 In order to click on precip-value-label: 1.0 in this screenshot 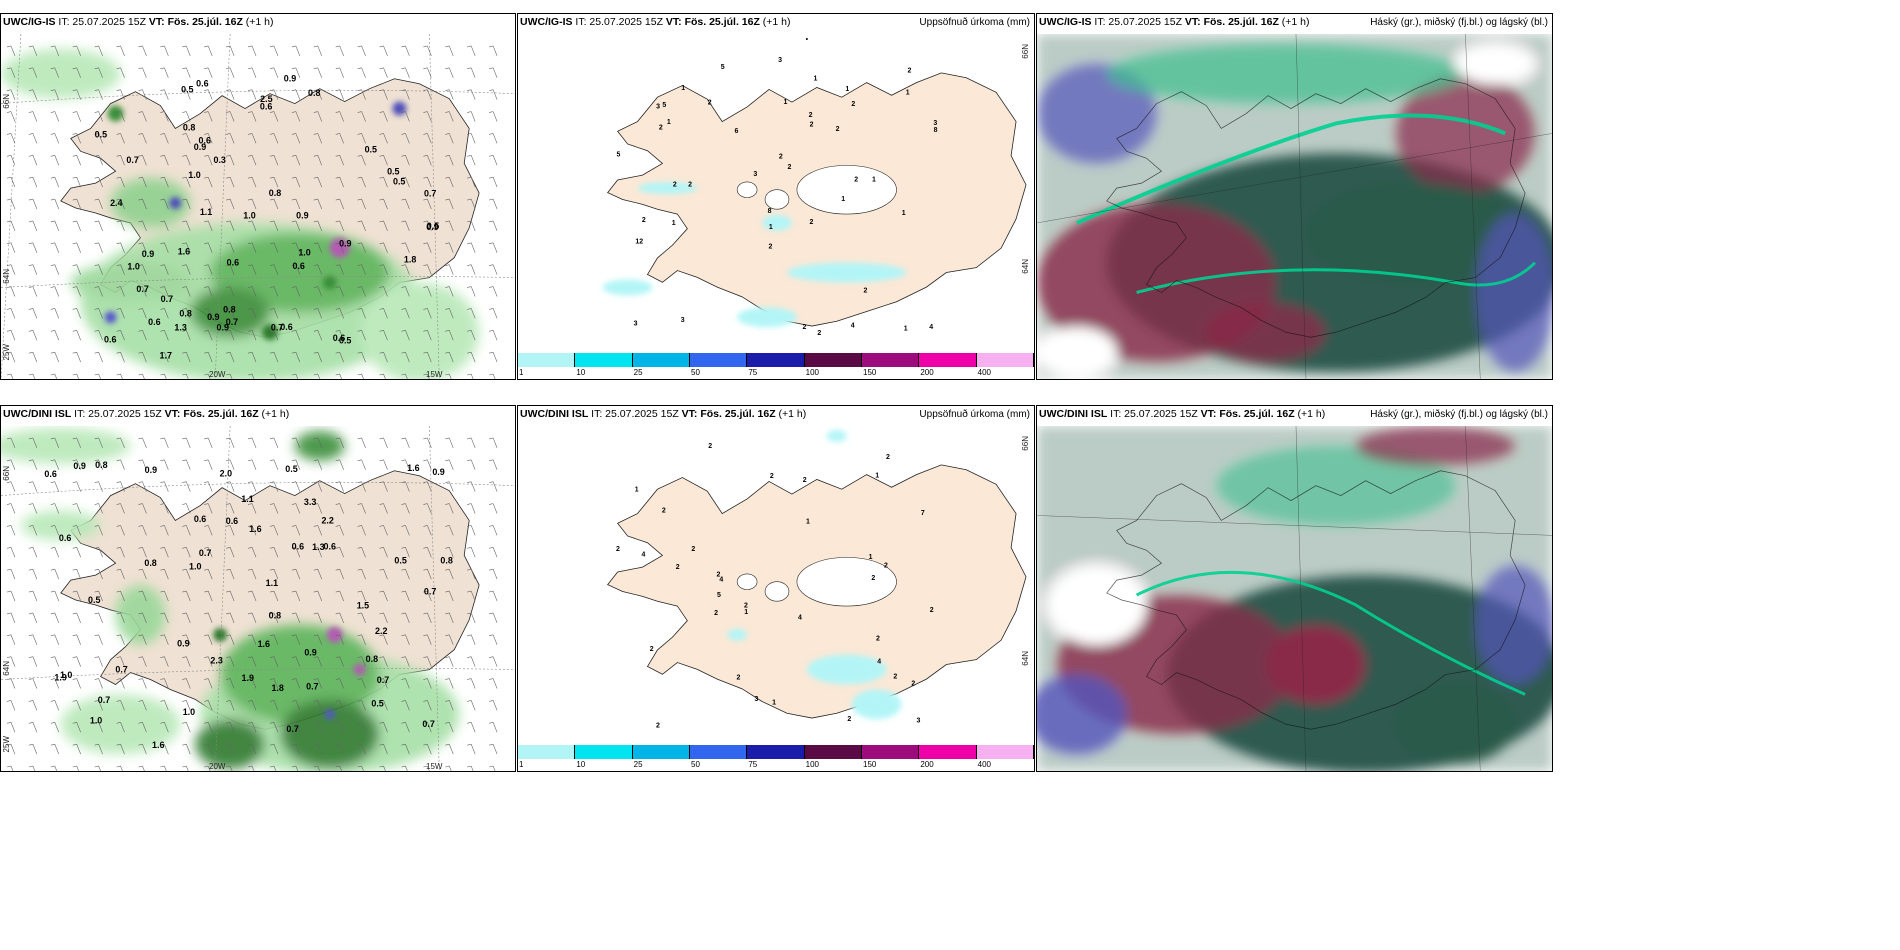, I will do `click(195, 567)`.